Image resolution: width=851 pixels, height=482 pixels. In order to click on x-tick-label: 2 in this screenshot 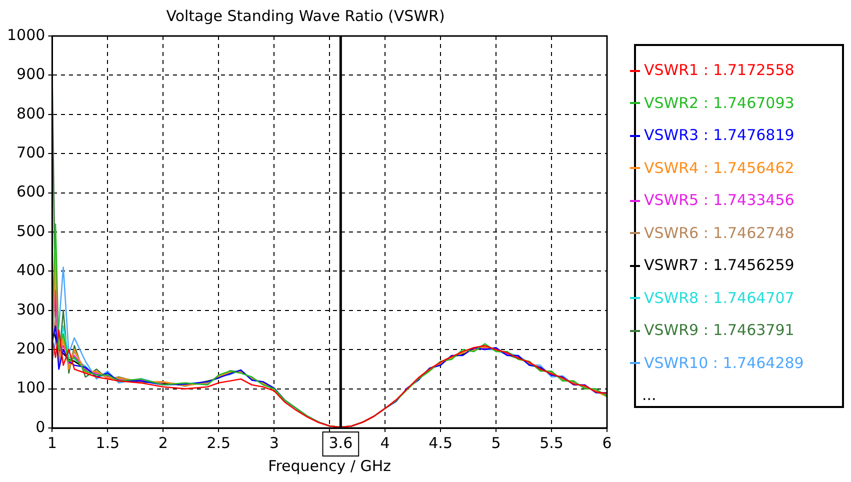, I will do `click(163, 443)`.